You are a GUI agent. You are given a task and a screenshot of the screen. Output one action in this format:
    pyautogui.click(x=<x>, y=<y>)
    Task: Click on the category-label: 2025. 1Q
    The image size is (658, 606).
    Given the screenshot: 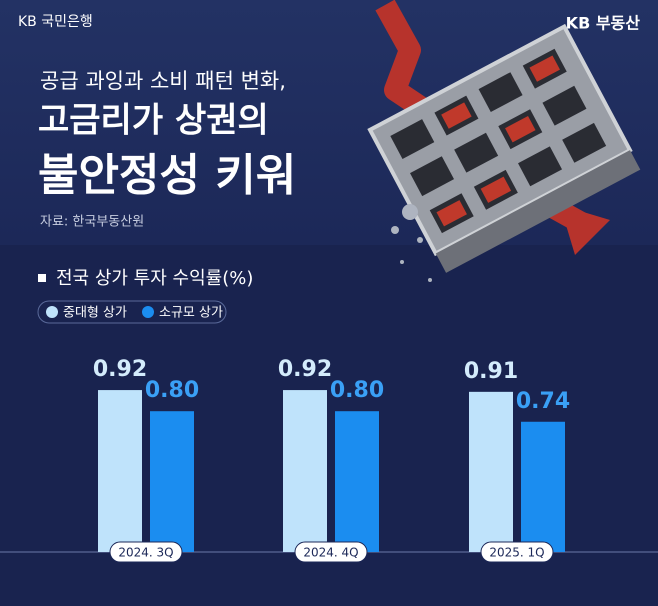 What is the action you would take?
    pyautogui.click(x=516, y=553)
    